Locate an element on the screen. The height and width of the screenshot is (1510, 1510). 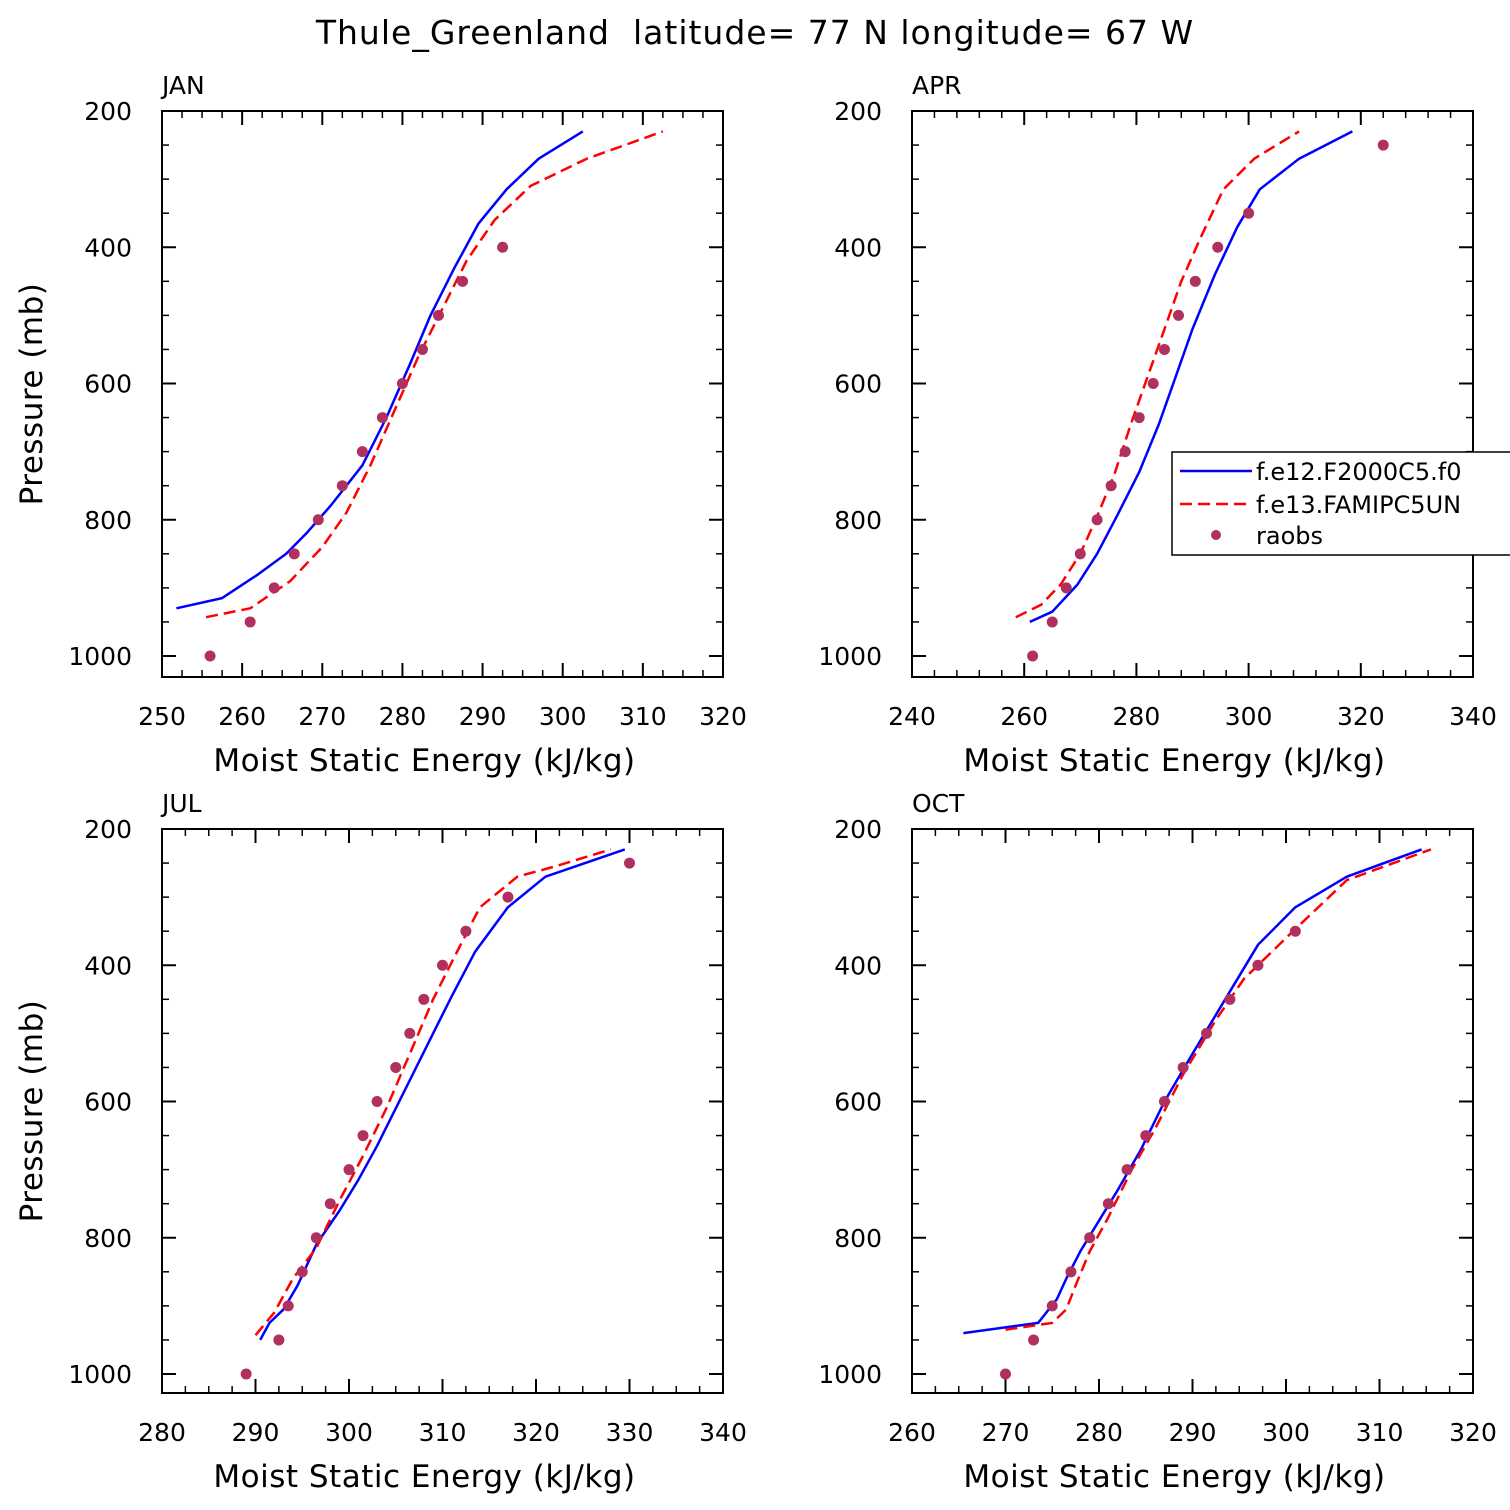
model1-line-oct is located at coordinates (1193, 1091).